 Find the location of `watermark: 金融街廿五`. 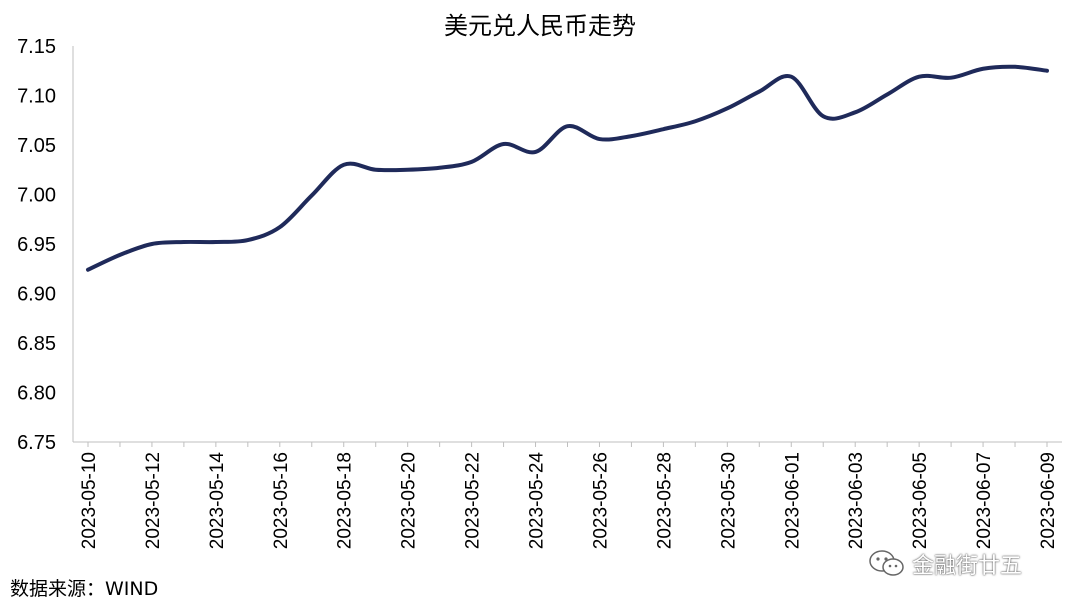

watermark: 金融街廿五 is located at coordinates (968, 564).